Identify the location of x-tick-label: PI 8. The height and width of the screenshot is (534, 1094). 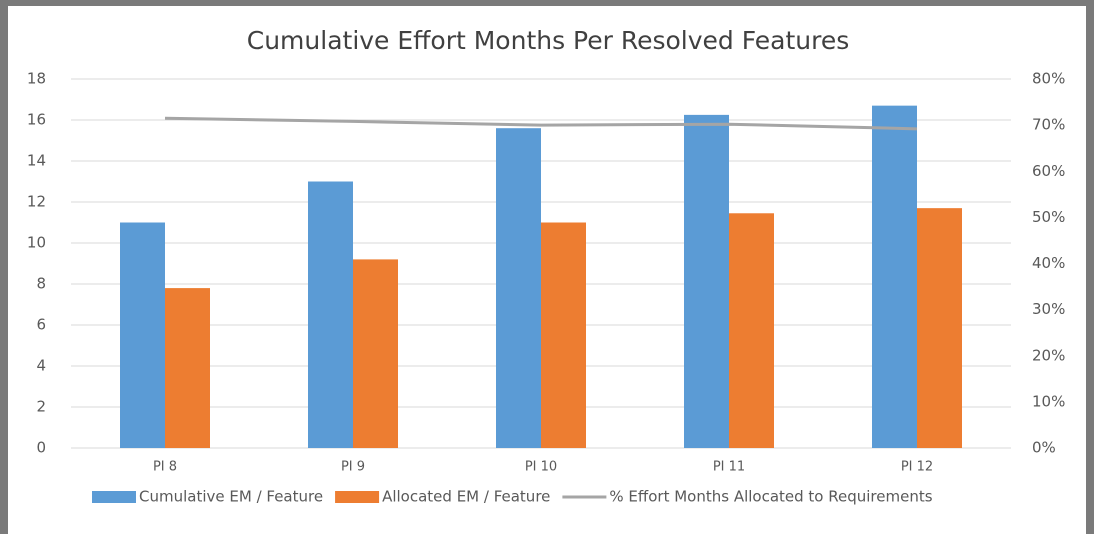
(165, 467).